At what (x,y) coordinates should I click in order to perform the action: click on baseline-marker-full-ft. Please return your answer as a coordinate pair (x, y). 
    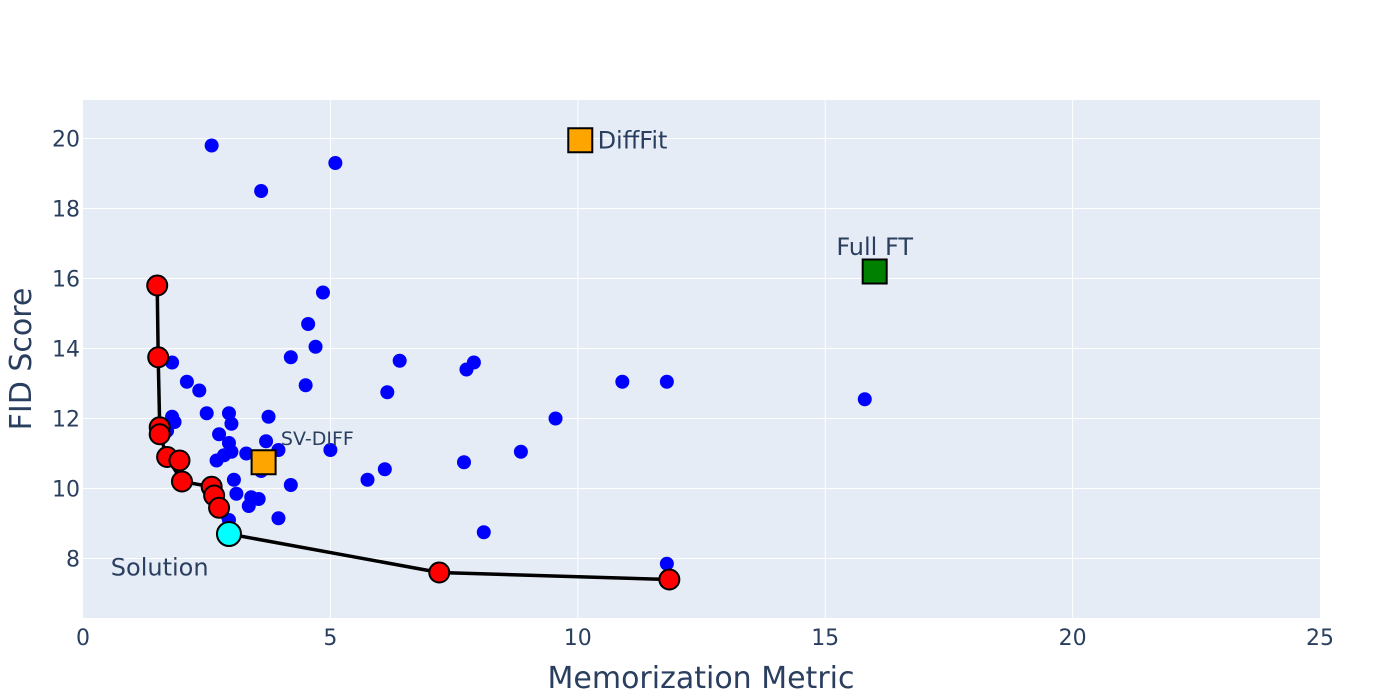
    Looking at the image, I should click on (874, 271).